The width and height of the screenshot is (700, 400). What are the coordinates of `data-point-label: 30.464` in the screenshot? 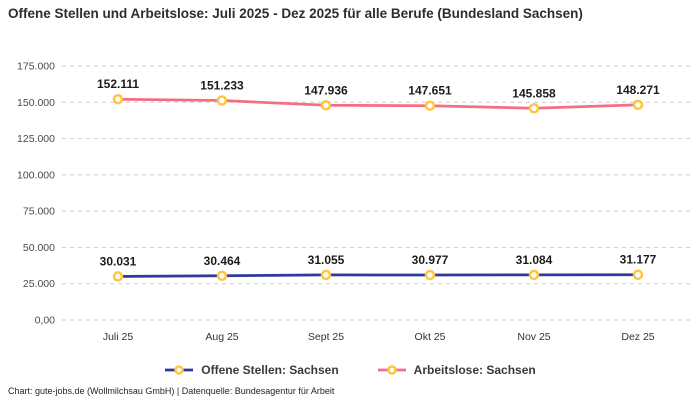 It's located at (222, 261).